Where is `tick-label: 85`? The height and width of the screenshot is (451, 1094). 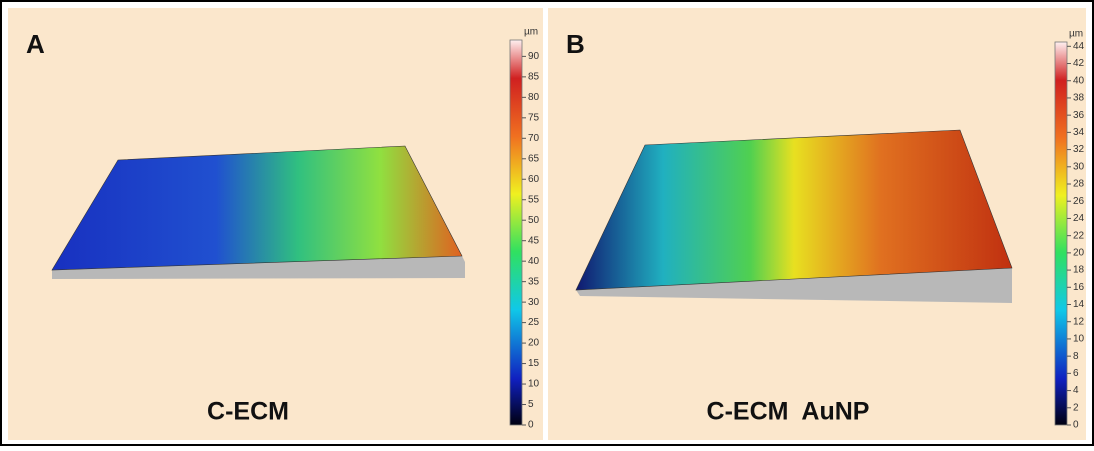 tick-label: 85 is located at coordinates (534, 77).